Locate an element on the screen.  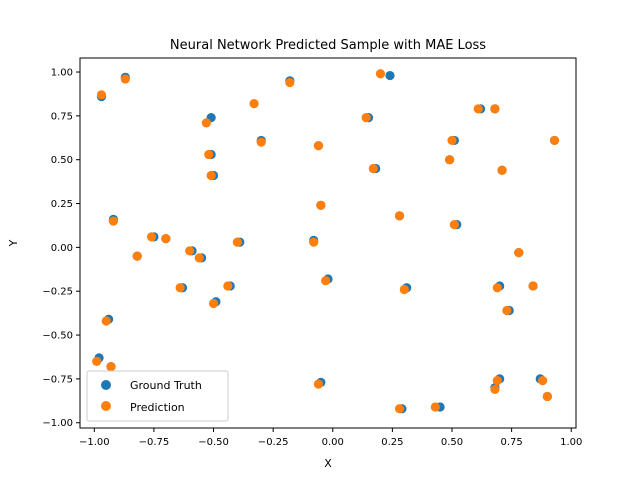
x-tick-label: 0.00 is located at coordinates (333, 442).